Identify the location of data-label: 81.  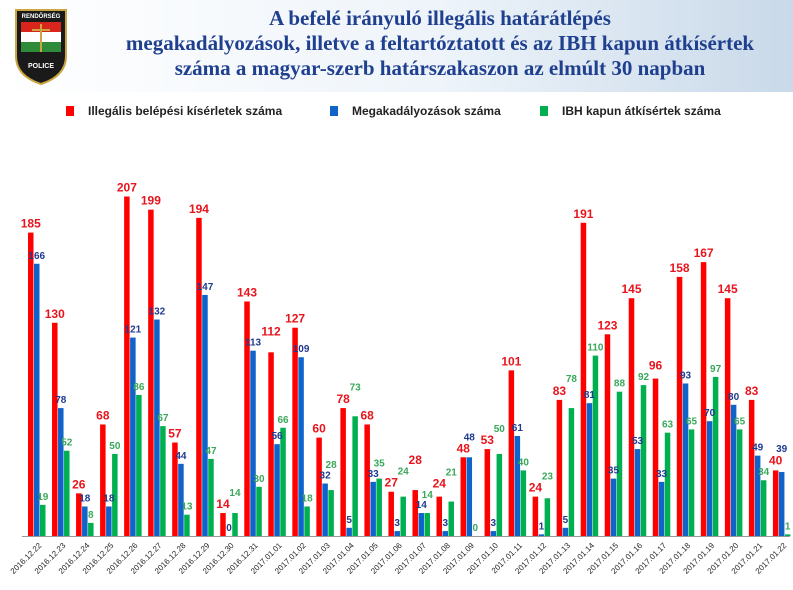
(590, 395).